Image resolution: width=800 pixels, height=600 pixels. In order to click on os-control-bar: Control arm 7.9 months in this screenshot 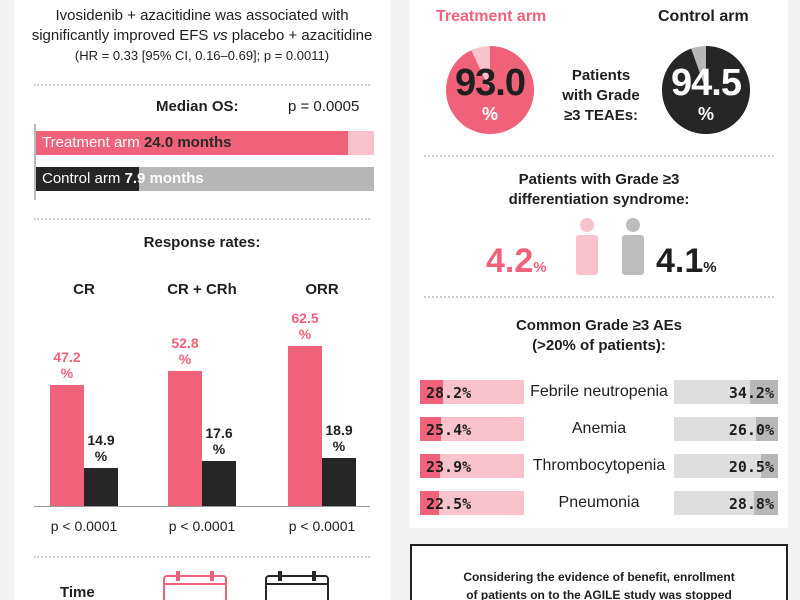, I will do `click(205, 179)`.